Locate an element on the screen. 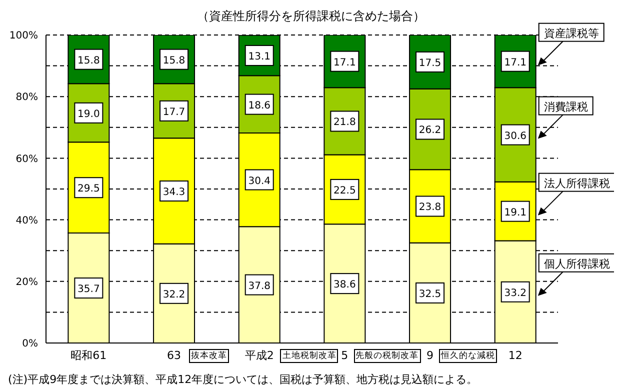 Image resolution: width=622 pixels, height=389 pixels. data-label: 38.6 is located at coordinates (345, 285).